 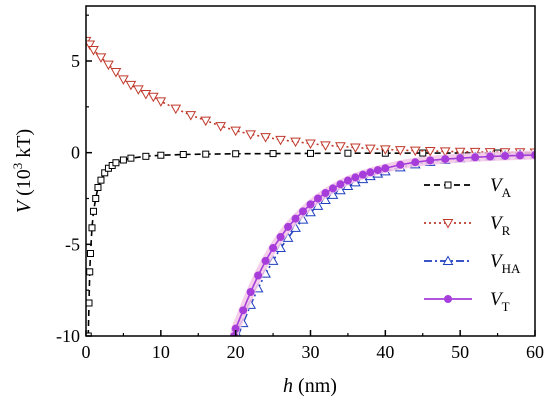 I want to click on x-axis-title: h (nm), so click(x=310, y=386).